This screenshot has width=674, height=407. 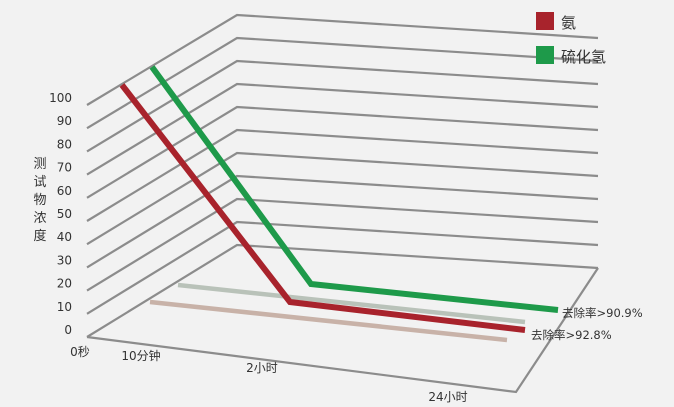 I want to click on annotation-label: 去除率>92.8%, so click(x=571, y=335).